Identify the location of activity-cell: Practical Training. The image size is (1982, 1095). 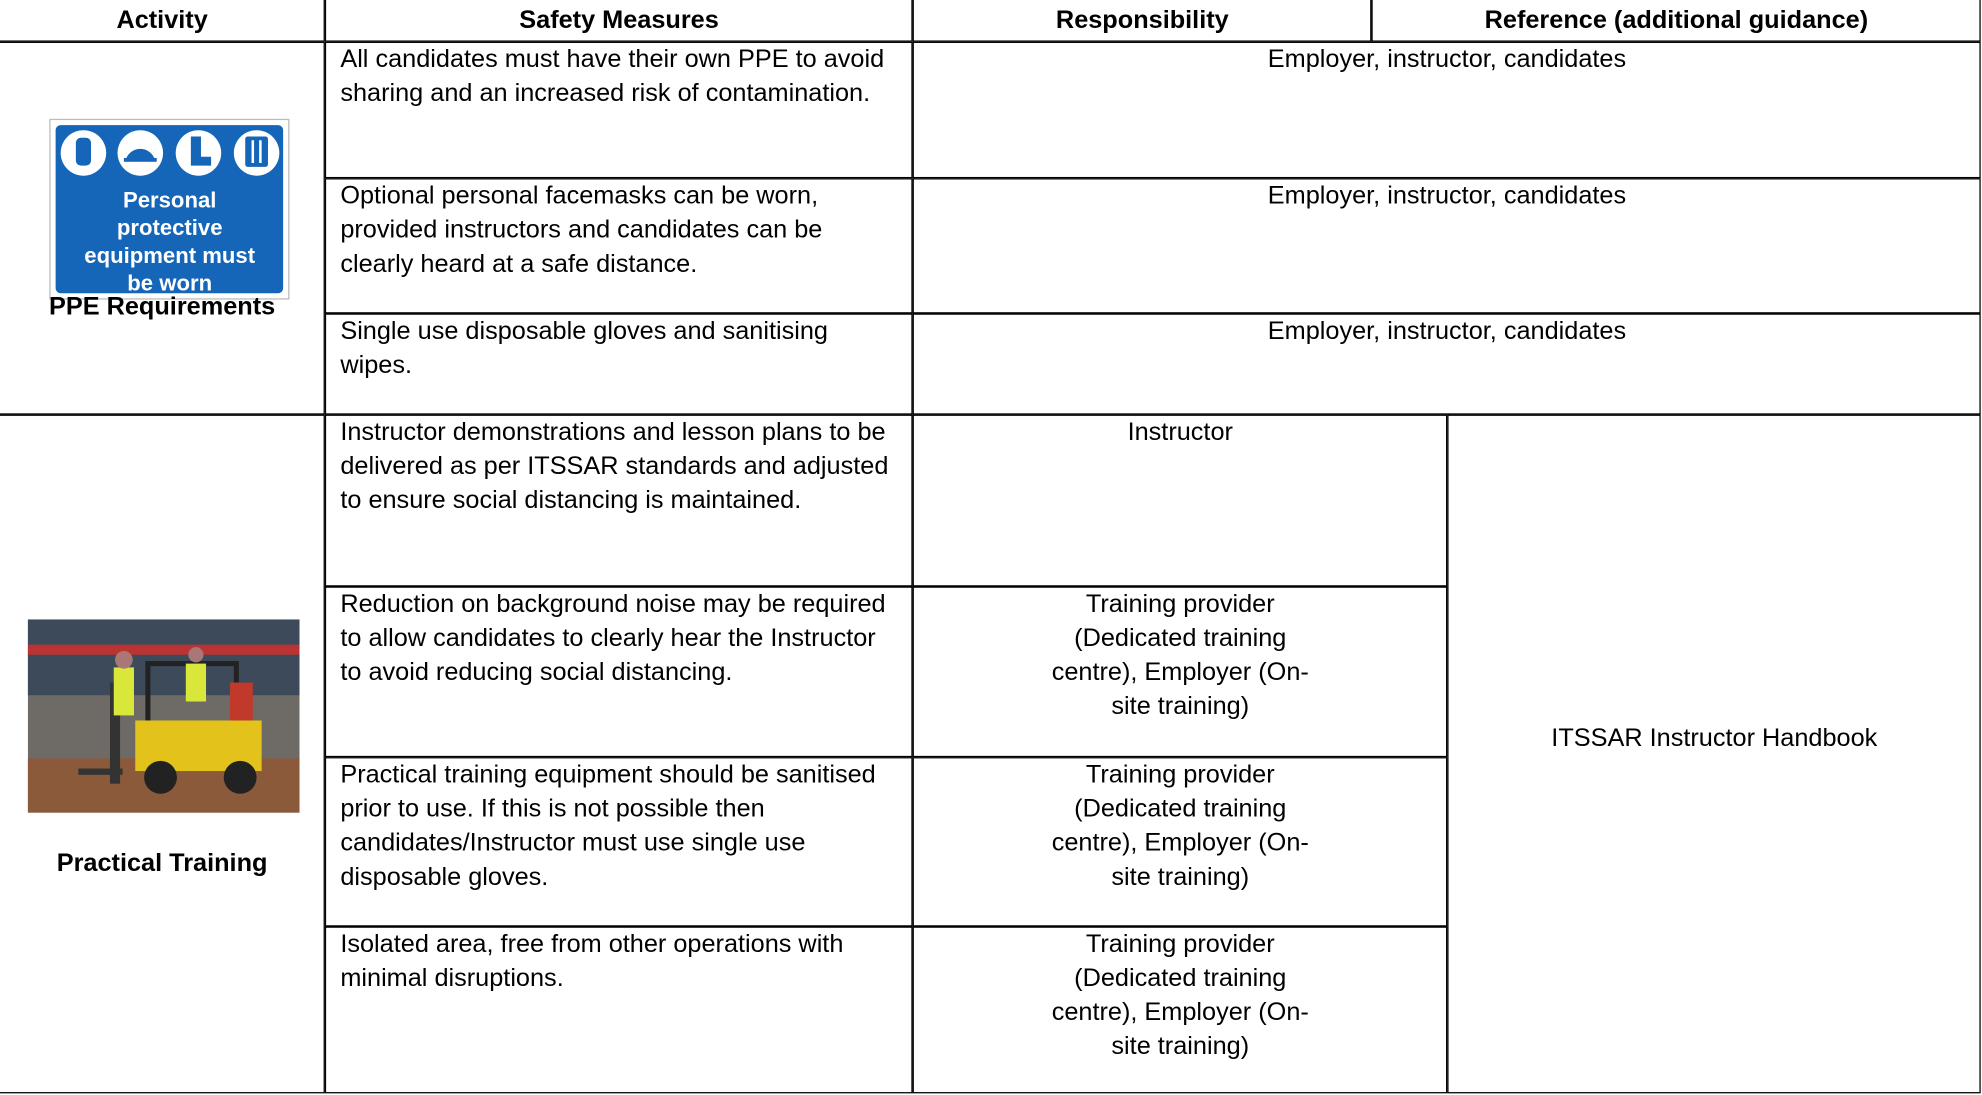
(163, 754).